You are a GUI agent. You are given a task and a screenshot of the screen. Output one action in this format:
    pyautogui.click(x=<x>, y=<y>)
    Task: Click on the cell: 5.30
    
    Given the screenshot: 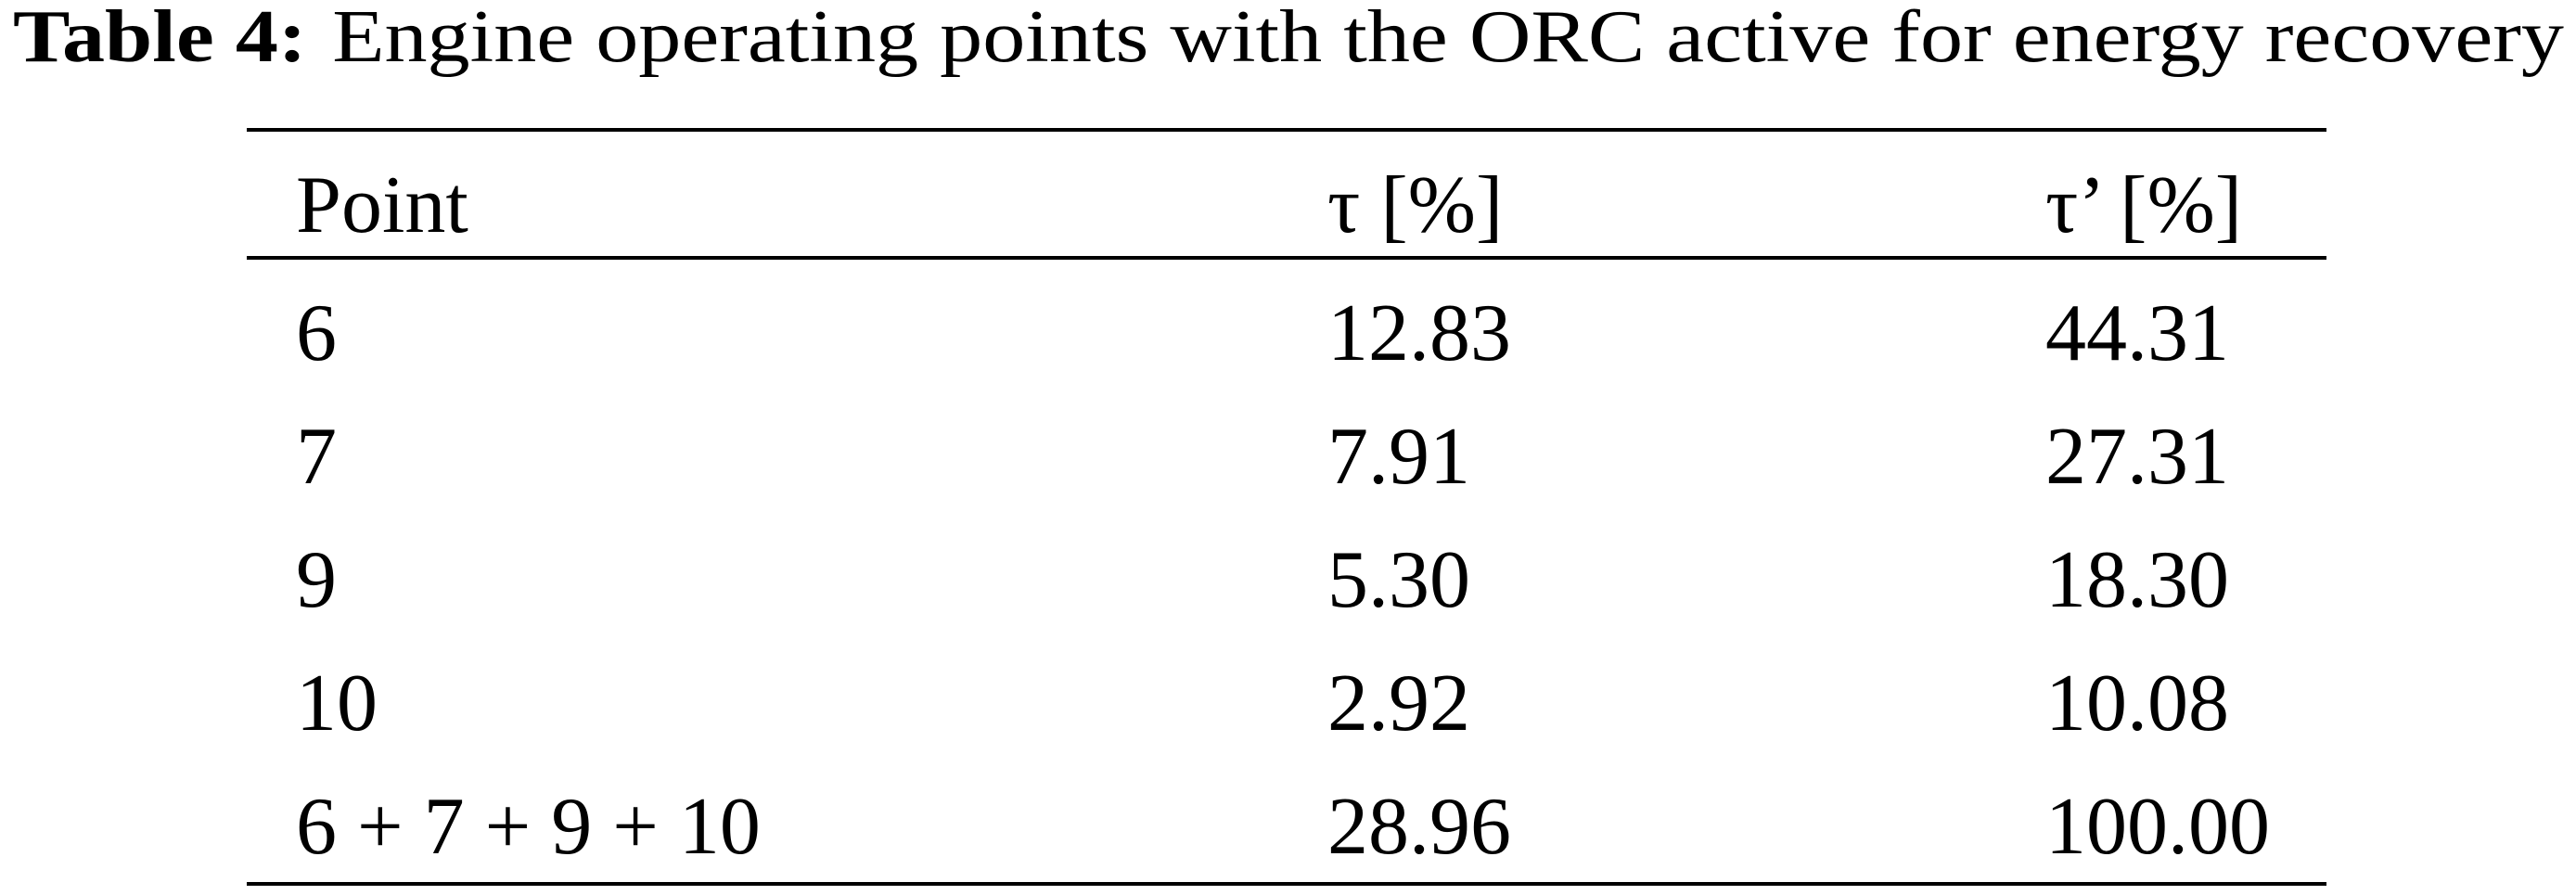 What is the action you would take?
    pyautogui.click(x=1398, y=580)
    